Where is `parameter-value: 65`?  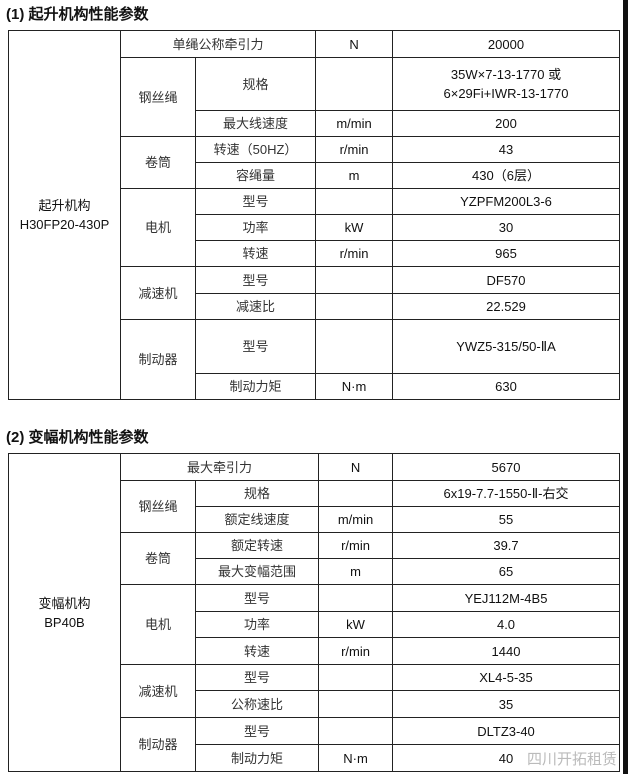 parameter-value: 65 is located at coordinates (506, 571).